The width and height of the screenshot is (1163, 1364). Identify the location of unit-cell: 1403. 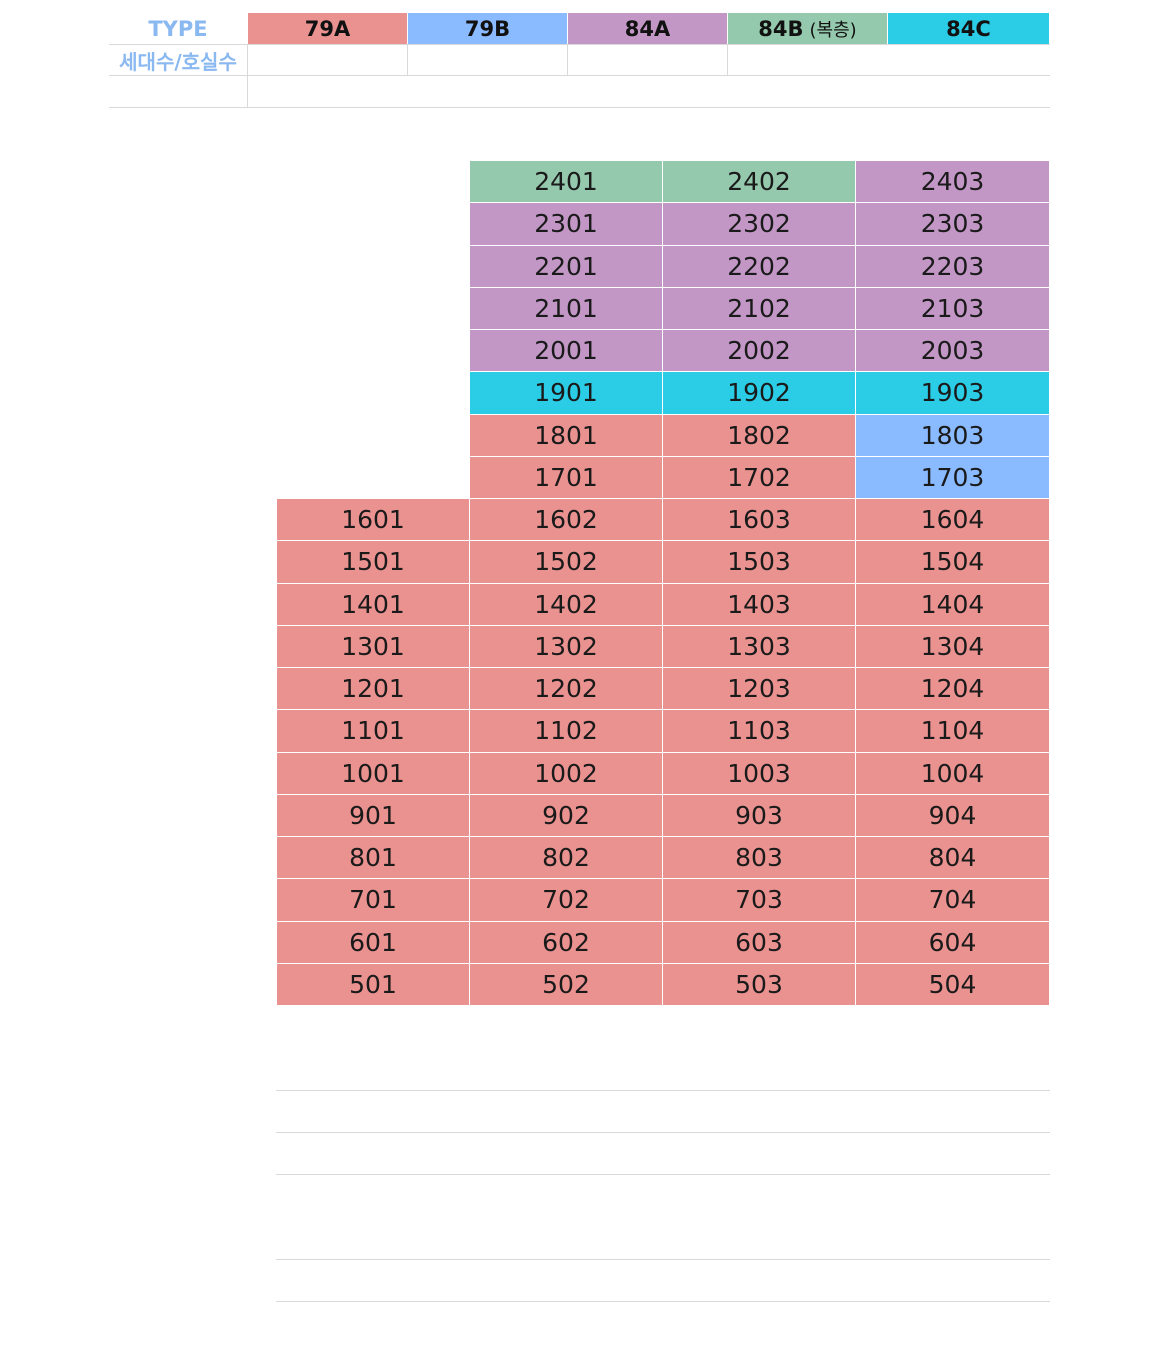
(759, 604).